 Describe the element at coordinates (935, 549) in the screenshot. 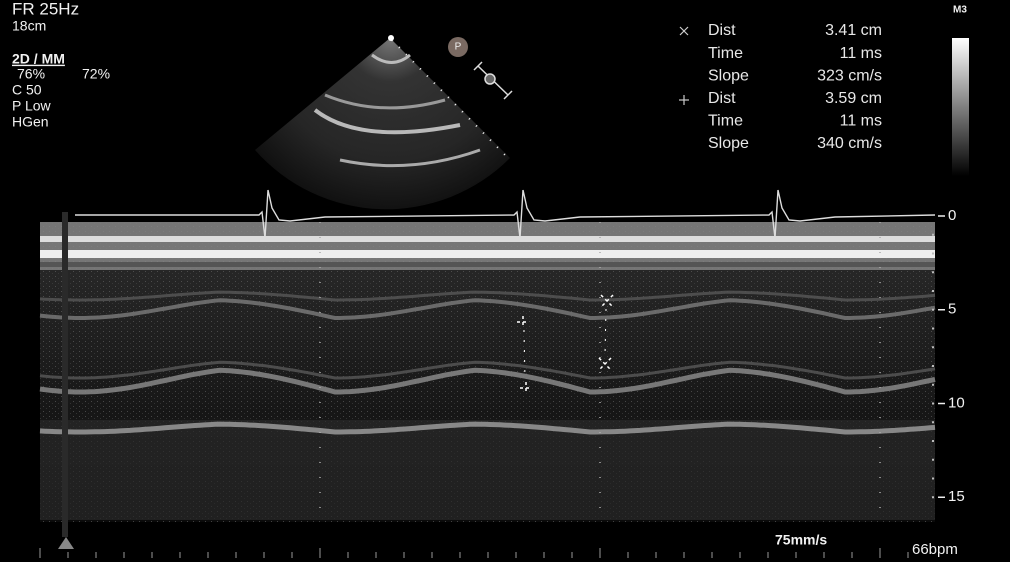

I see `heart-rate: 66bpm` at that location.